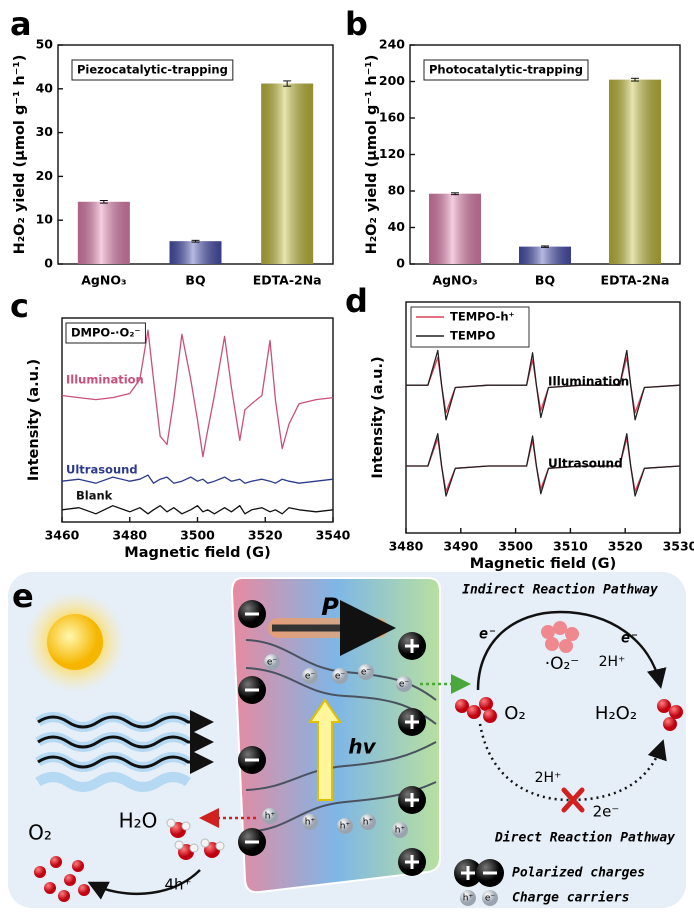 The height and width of the screenshot is (914, 694). What do you see at coordinates (362, 747) in the screenshot?
I see `photon-label: hv` at bounding box center [362, 747].